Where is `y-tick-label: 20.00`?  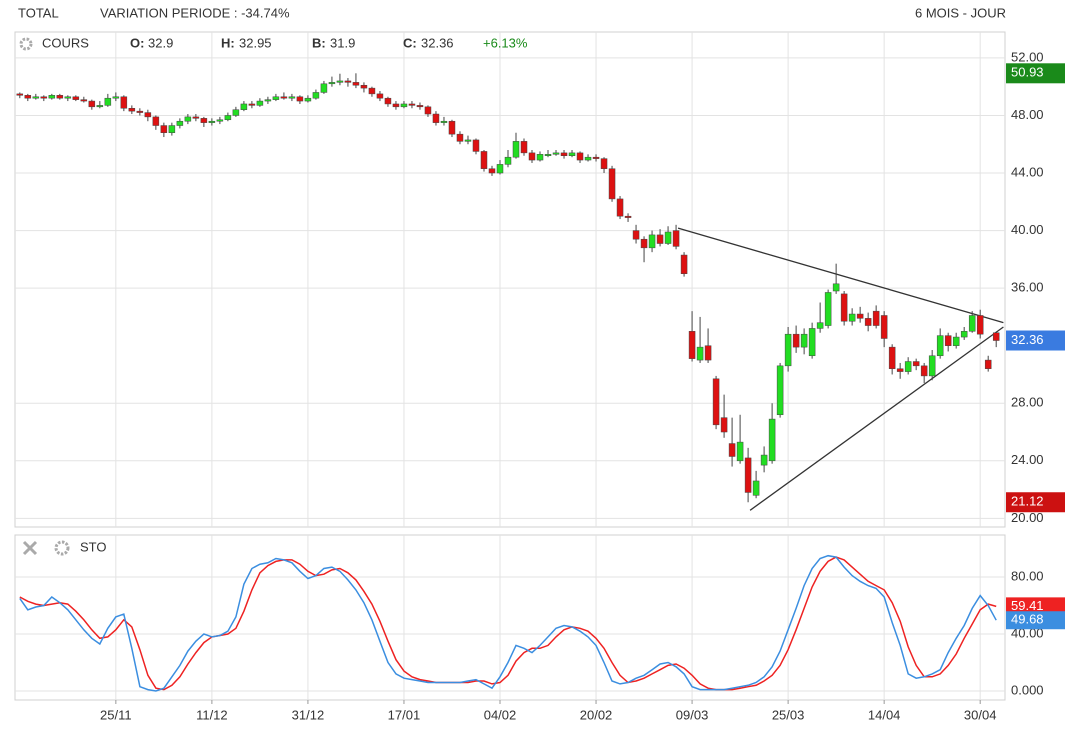
y-tick-label: 20.00 is located at coordinates (1027, 517).